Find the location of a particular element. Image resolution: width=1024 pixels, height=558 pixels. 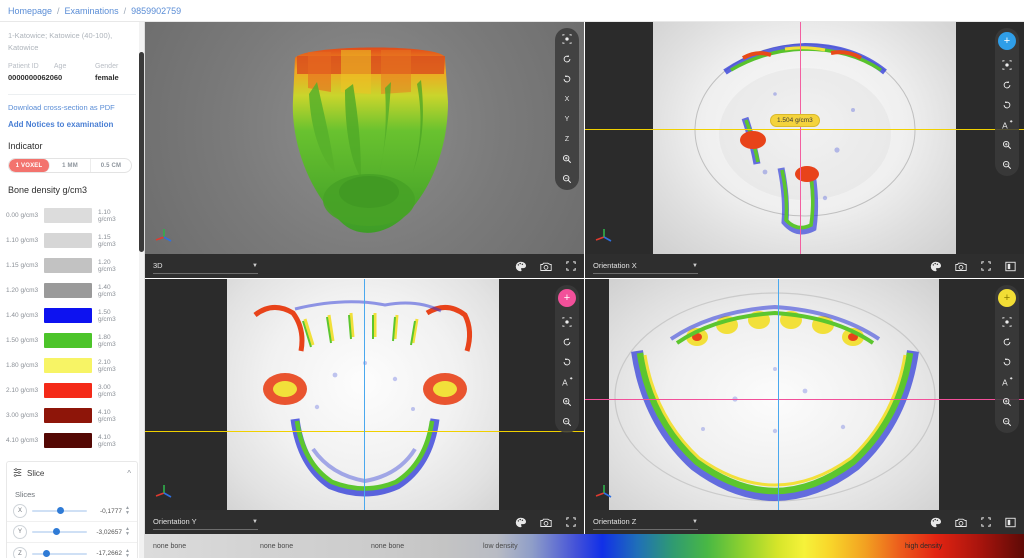

density-range-from: 1.20 g/cm3 is located at coordinates (22, 291).